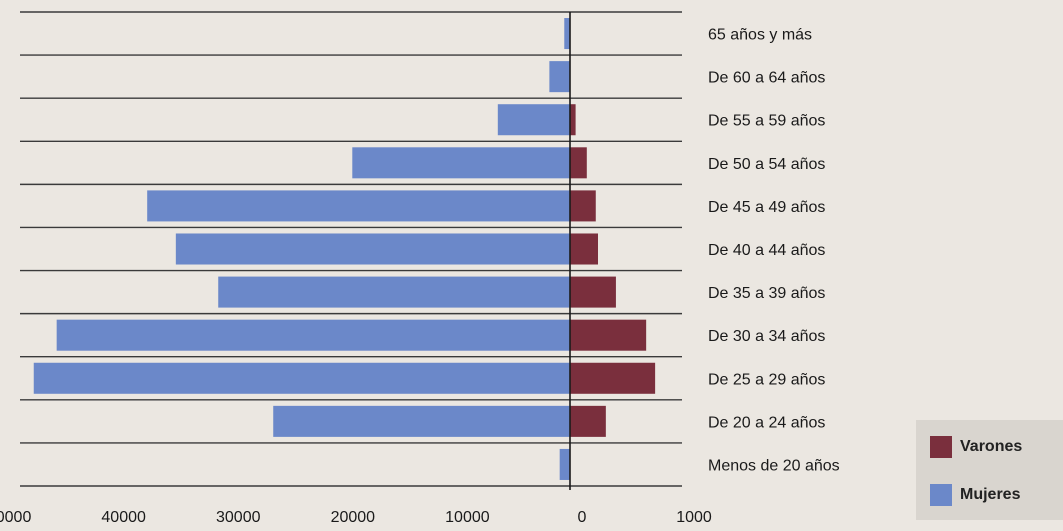 This screenshot has height=531, width=1063. What do you see at coordinates (694, 517) in the screenshot?
I see `x-tick-label: 1000` at bounding box center [694, 517].